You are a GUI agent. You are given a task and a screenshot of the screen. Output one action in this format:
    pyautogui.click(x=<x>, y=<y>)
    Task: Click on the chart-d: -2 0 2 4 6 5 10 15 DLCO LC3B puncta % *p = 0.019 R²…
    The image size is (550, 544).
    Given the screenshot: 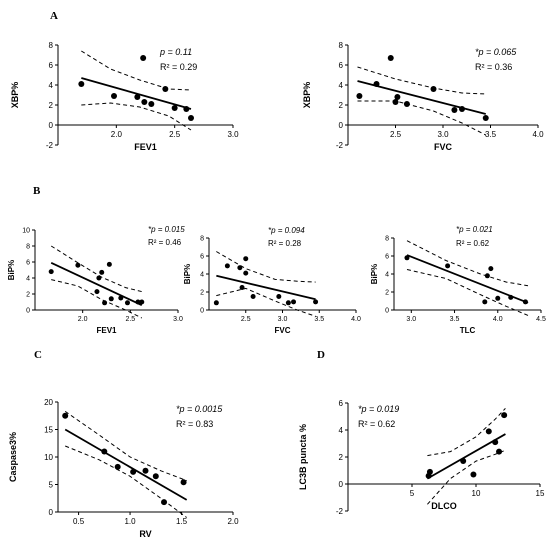 What is the action you would take?
    pyautogui.click(x=421, y=457)
    